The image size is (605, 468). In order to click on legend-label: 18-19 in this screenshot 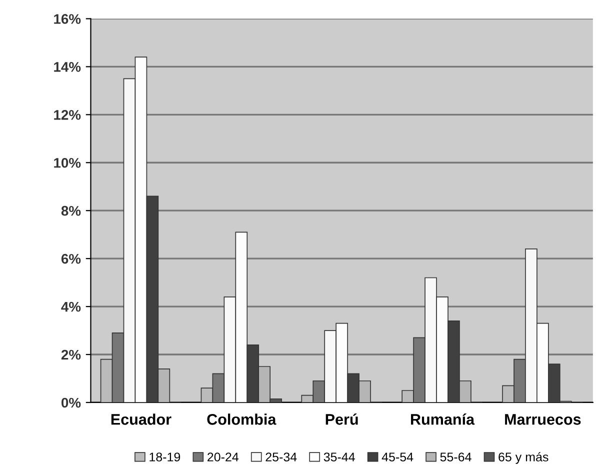, I will do `click(165, 457)`.